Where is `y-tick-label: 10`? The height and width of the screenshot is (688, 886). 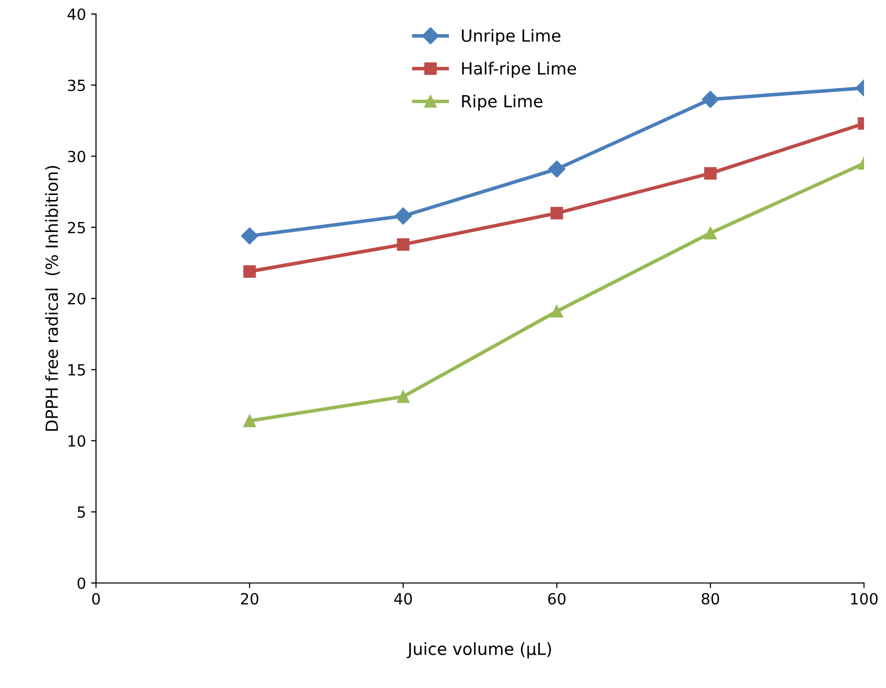 y-tick-label: 10 is located at coordinates (77, 441).